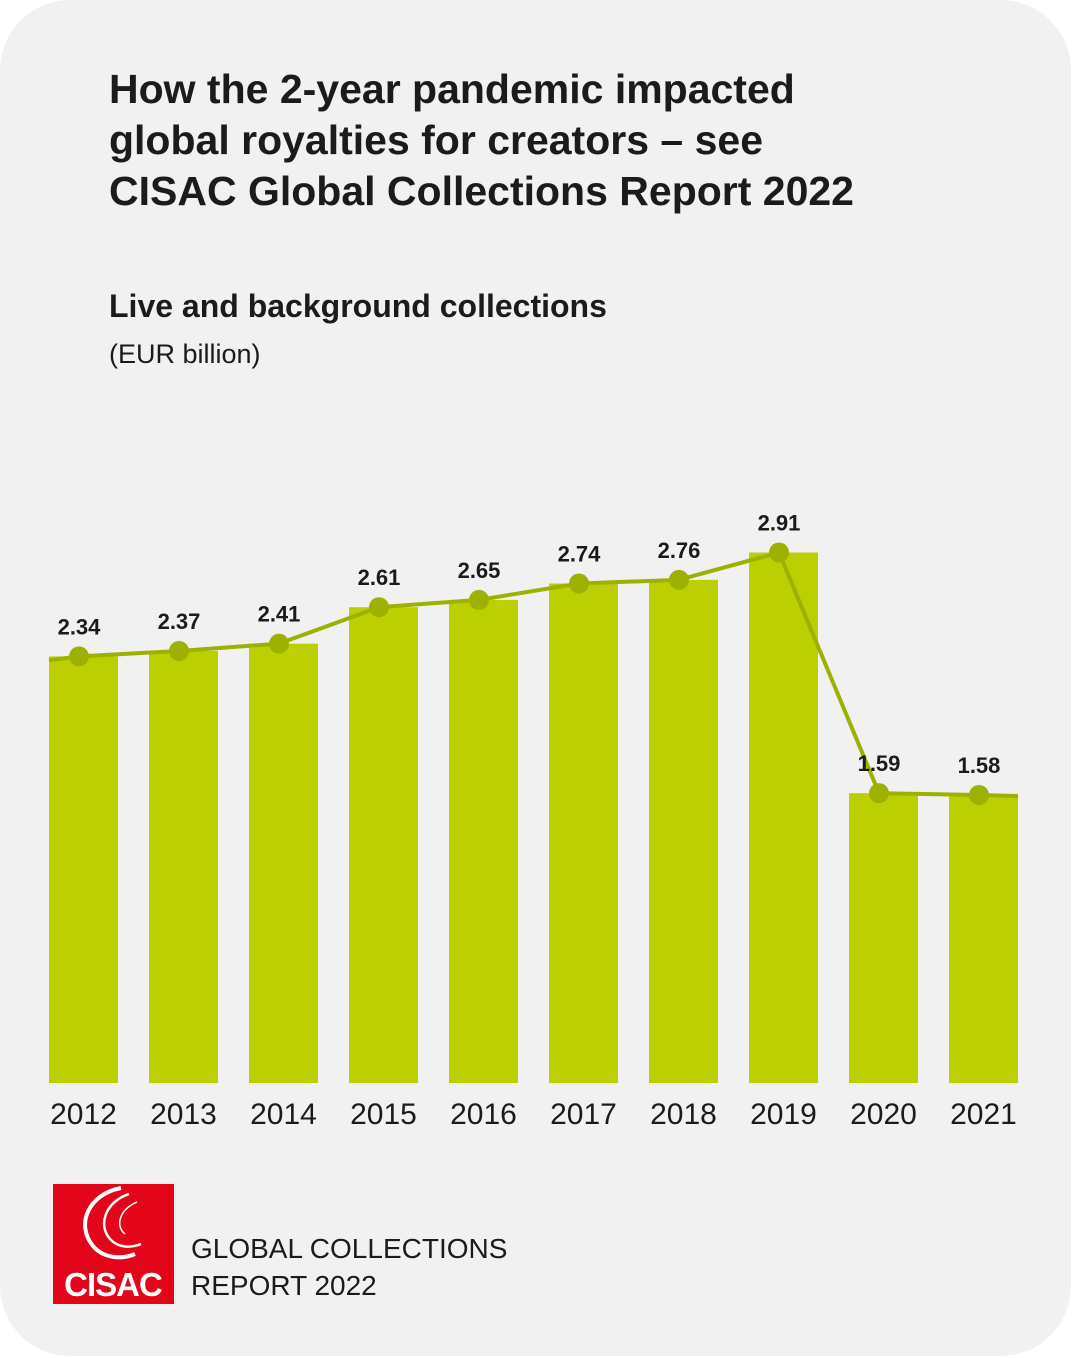 The width and height of the screenshot is (1079, 1358). I want to click on footer-line-2: REPORT 2022, so click(284, 1285).